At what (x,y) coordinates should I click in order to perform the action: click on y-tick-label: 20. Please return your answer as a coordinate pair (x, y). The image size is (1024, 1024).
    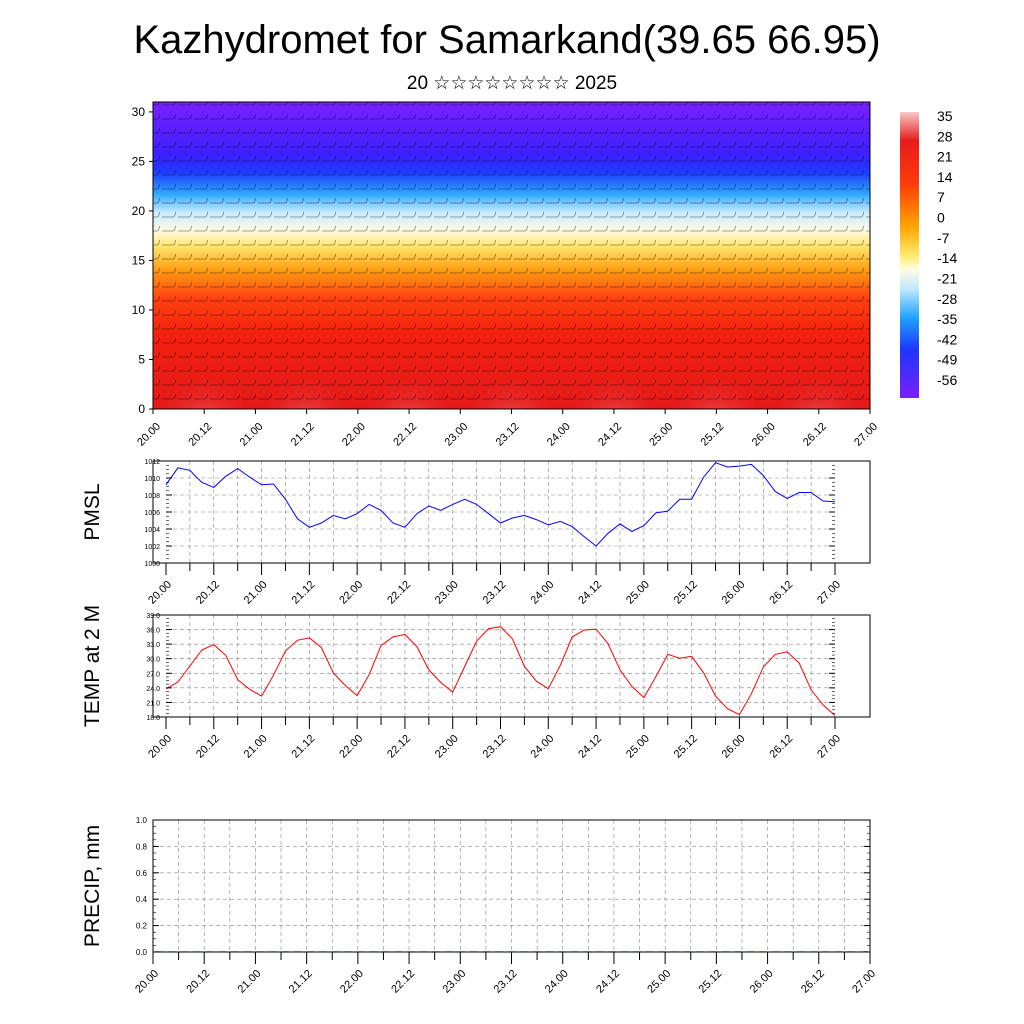
    Looking at the image, I should click on (139, 211).